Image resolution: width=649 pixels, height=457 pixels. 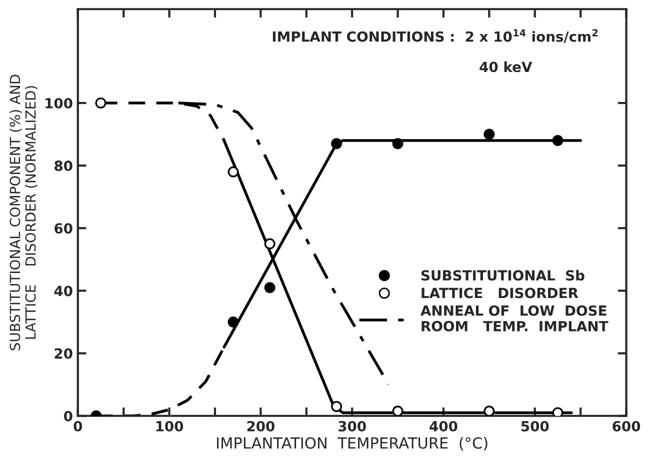 I want to click on legend-label: LATTICE DISORDER, so click(x=500, y=293).